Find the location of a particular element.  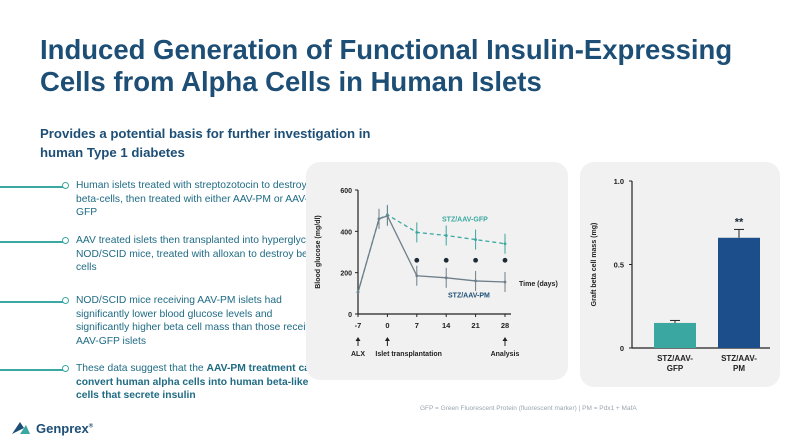

series-label-gfp: STZ/AAV-GFP is located at coordinates (465, 219).